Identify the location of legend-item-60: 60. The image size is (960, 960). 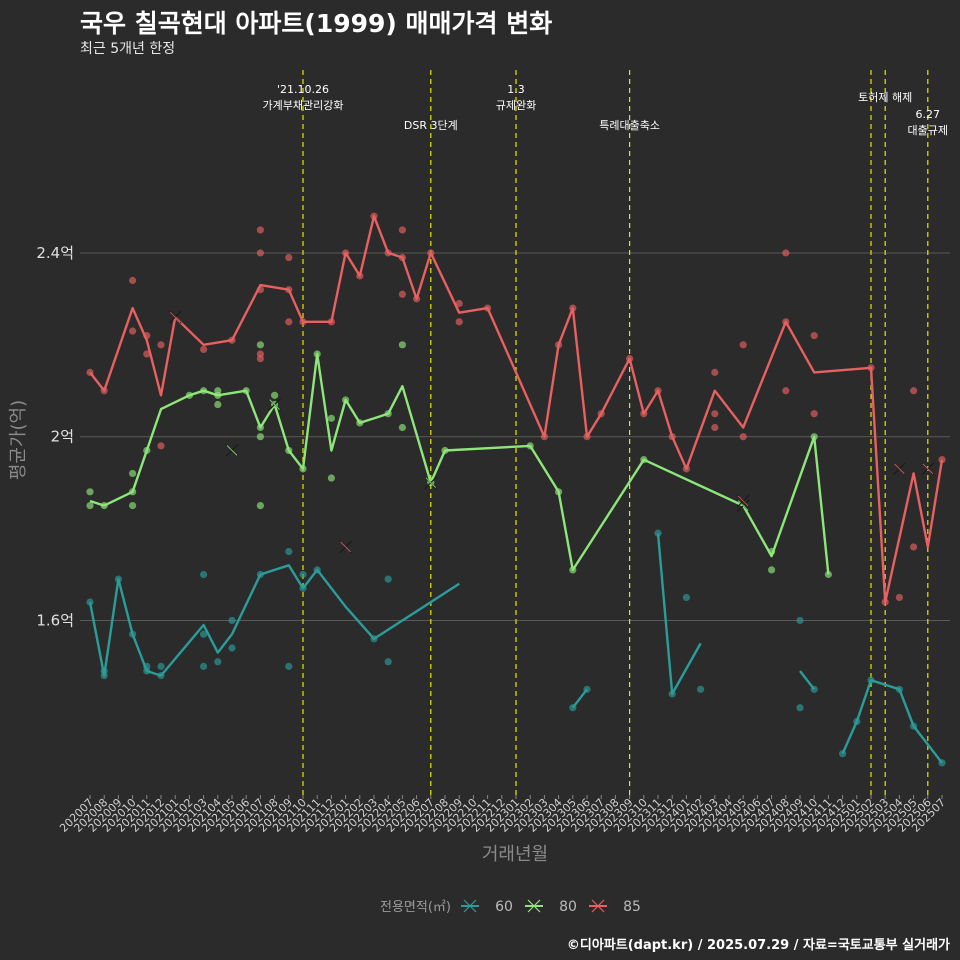
(487, 907).